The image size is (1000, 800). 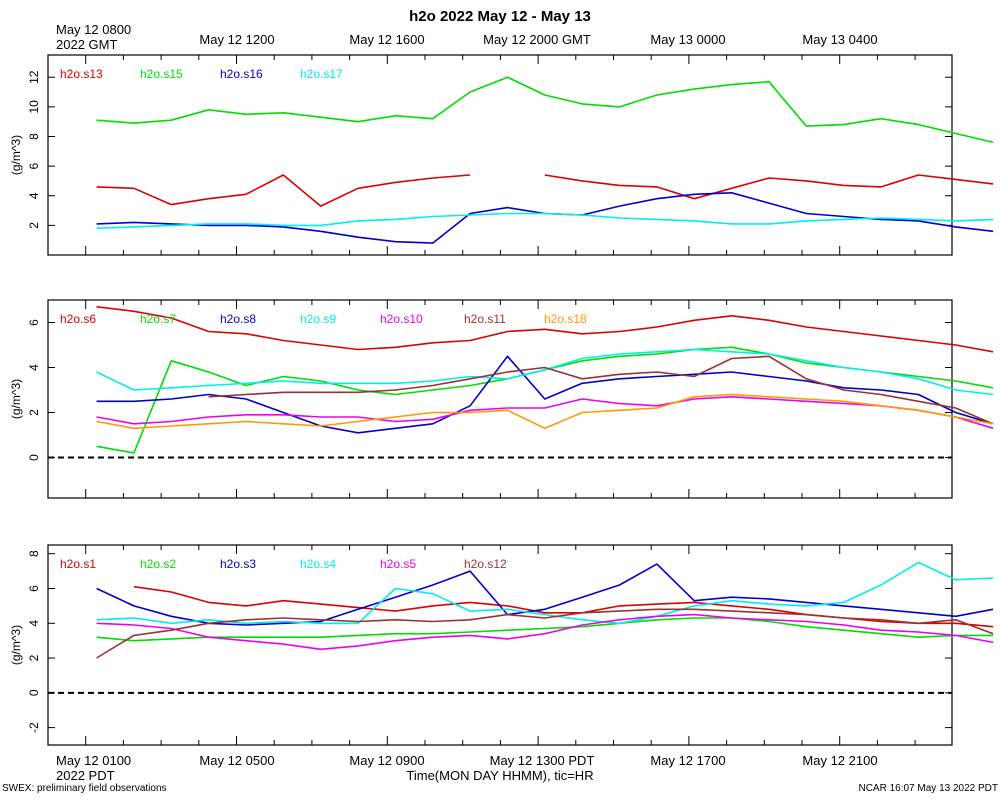 I want to click on top-axis-tick-label: May 12 1200, so click(x=237, y=39).